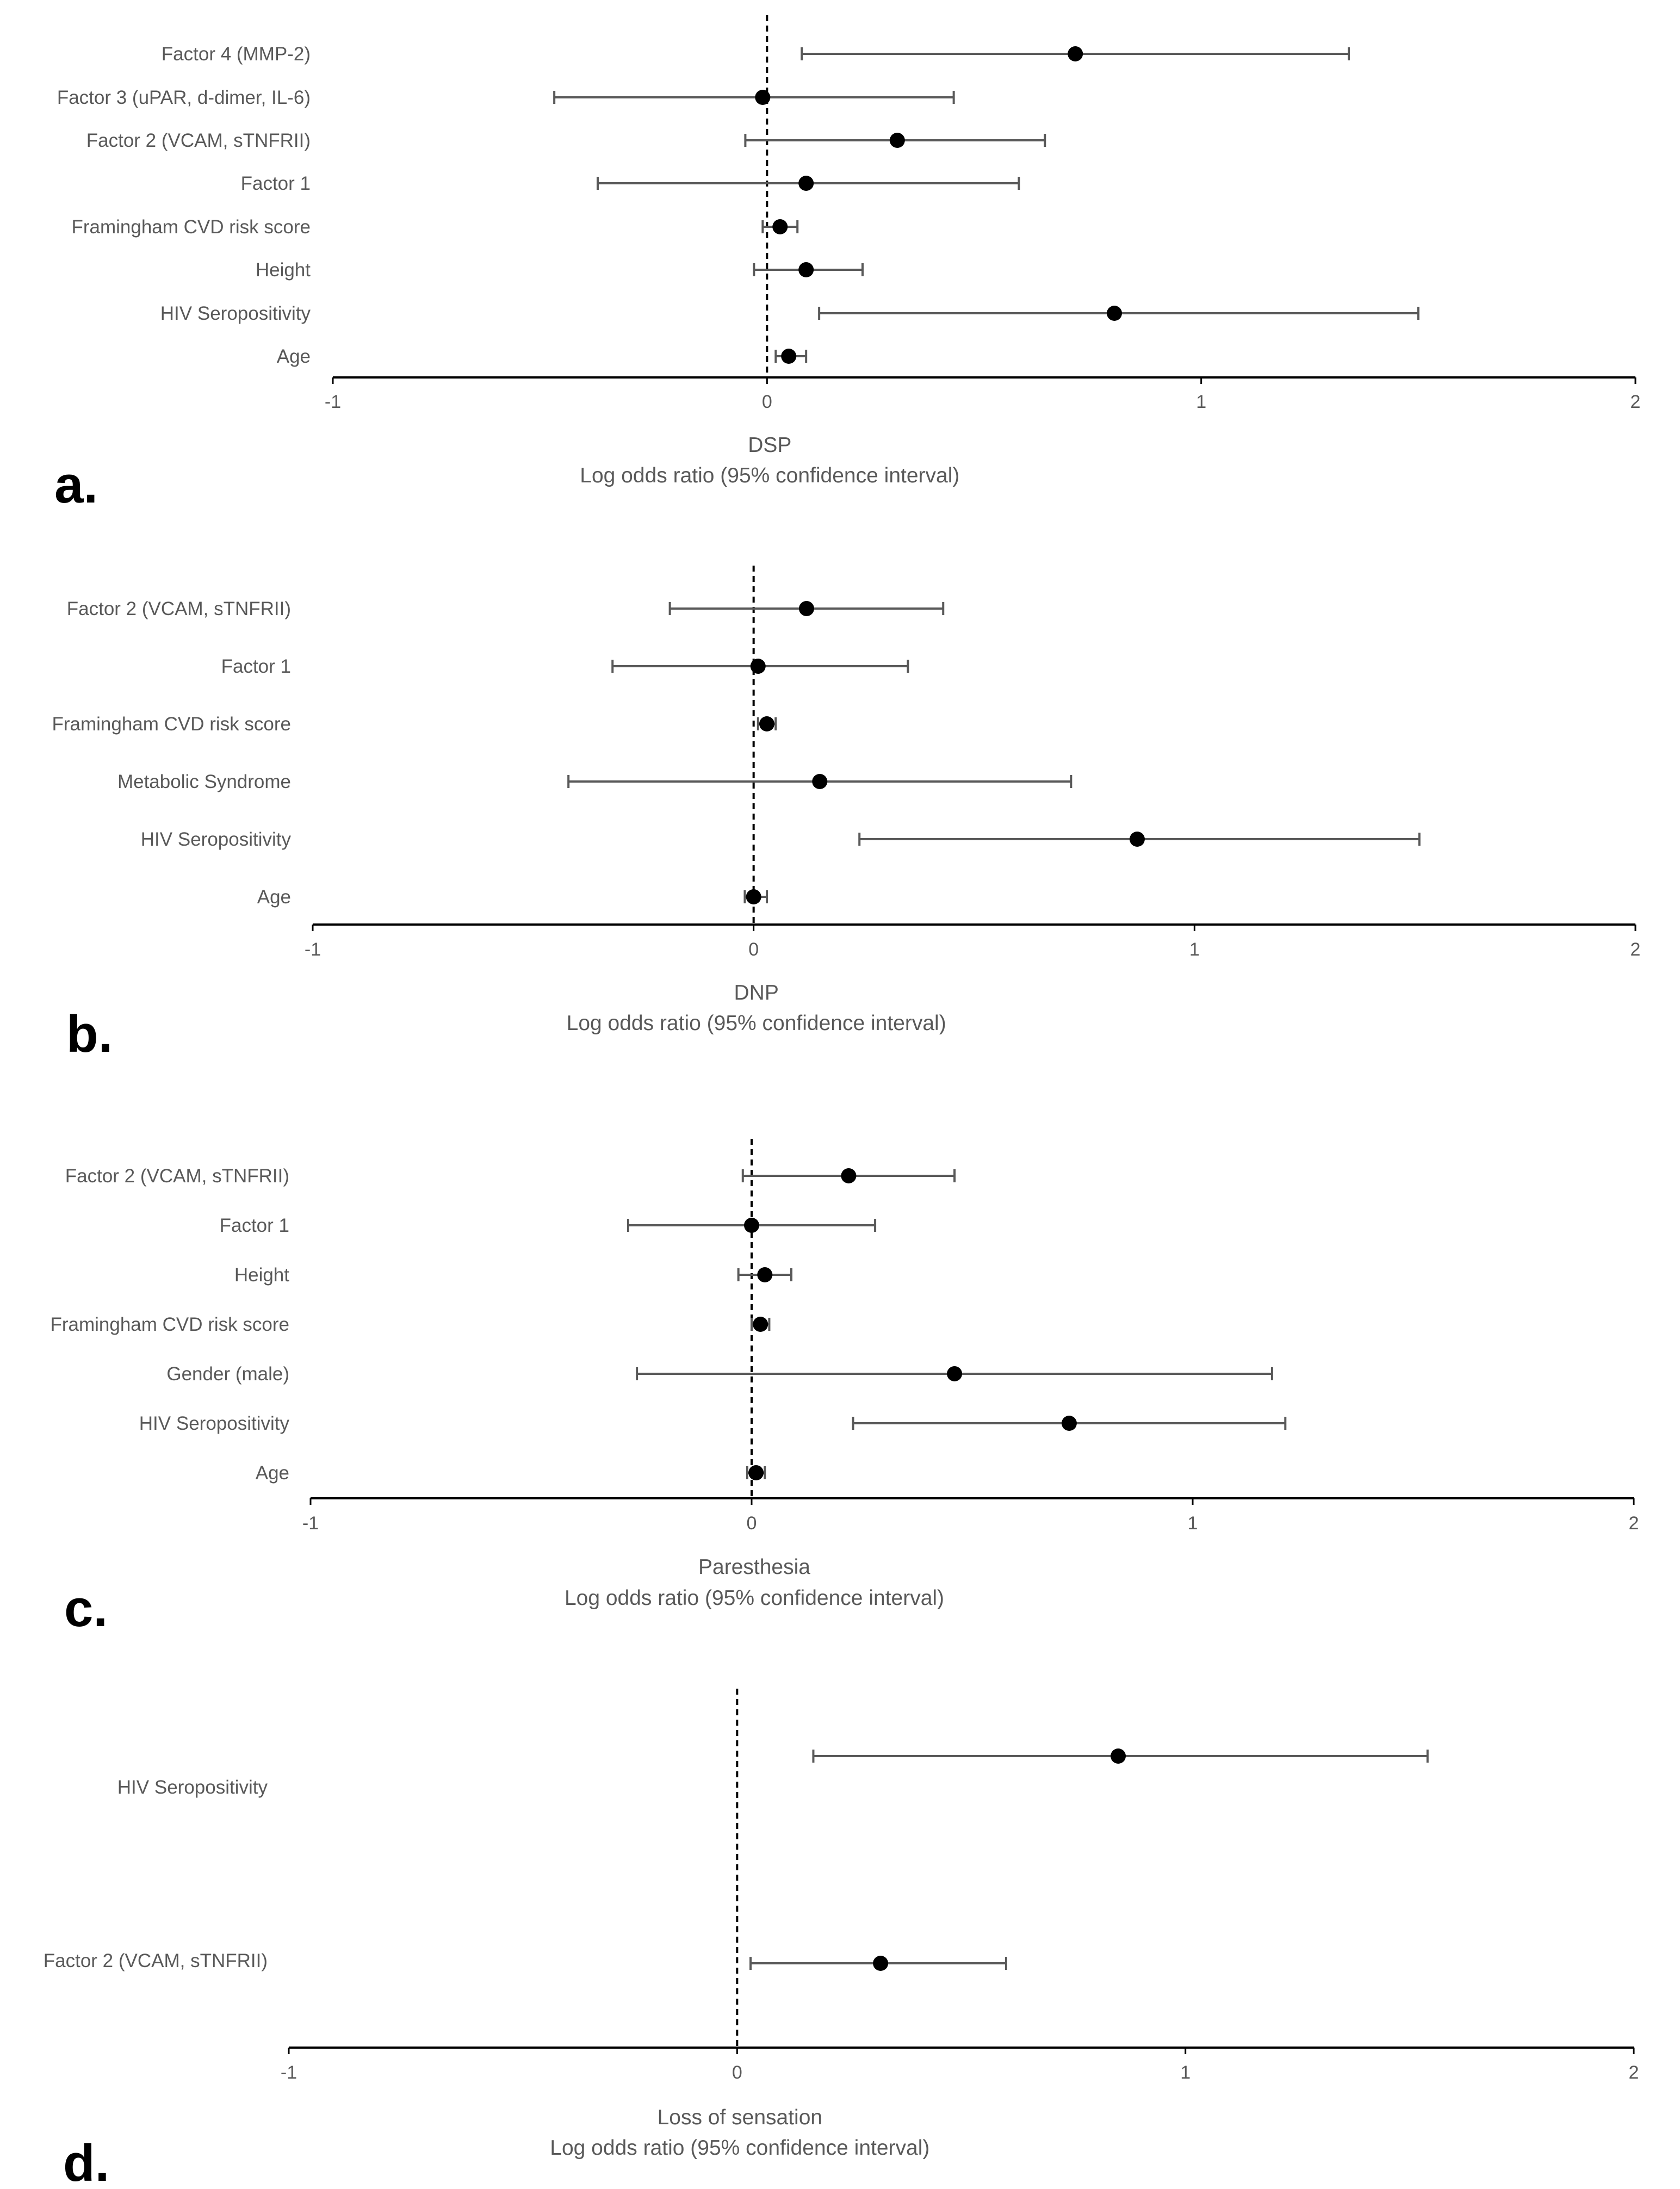 This screenshot has width=1680, height=2189. Describe the element at coordinates (769, 445) in the screenshot. I see `outcome-title: DSP` at that location.